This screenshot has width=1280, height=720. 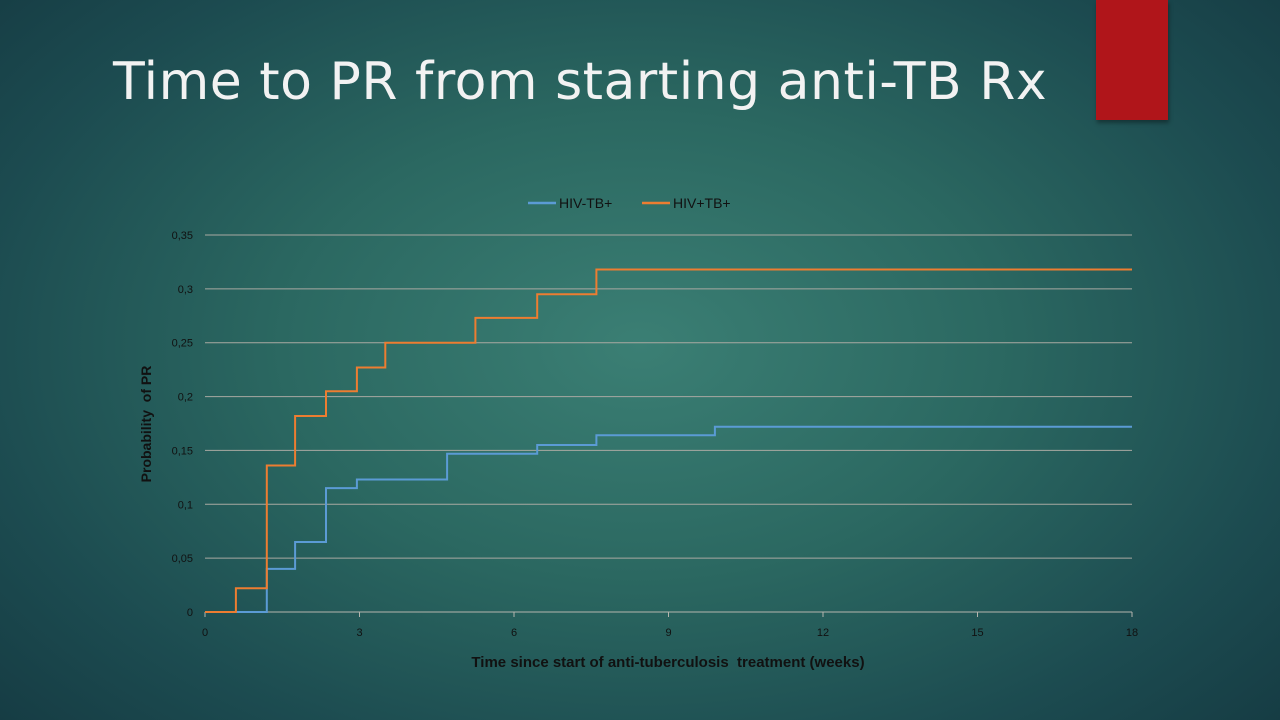 I want to click on y-tick-label: 0,1, so click(x=185, y=505).